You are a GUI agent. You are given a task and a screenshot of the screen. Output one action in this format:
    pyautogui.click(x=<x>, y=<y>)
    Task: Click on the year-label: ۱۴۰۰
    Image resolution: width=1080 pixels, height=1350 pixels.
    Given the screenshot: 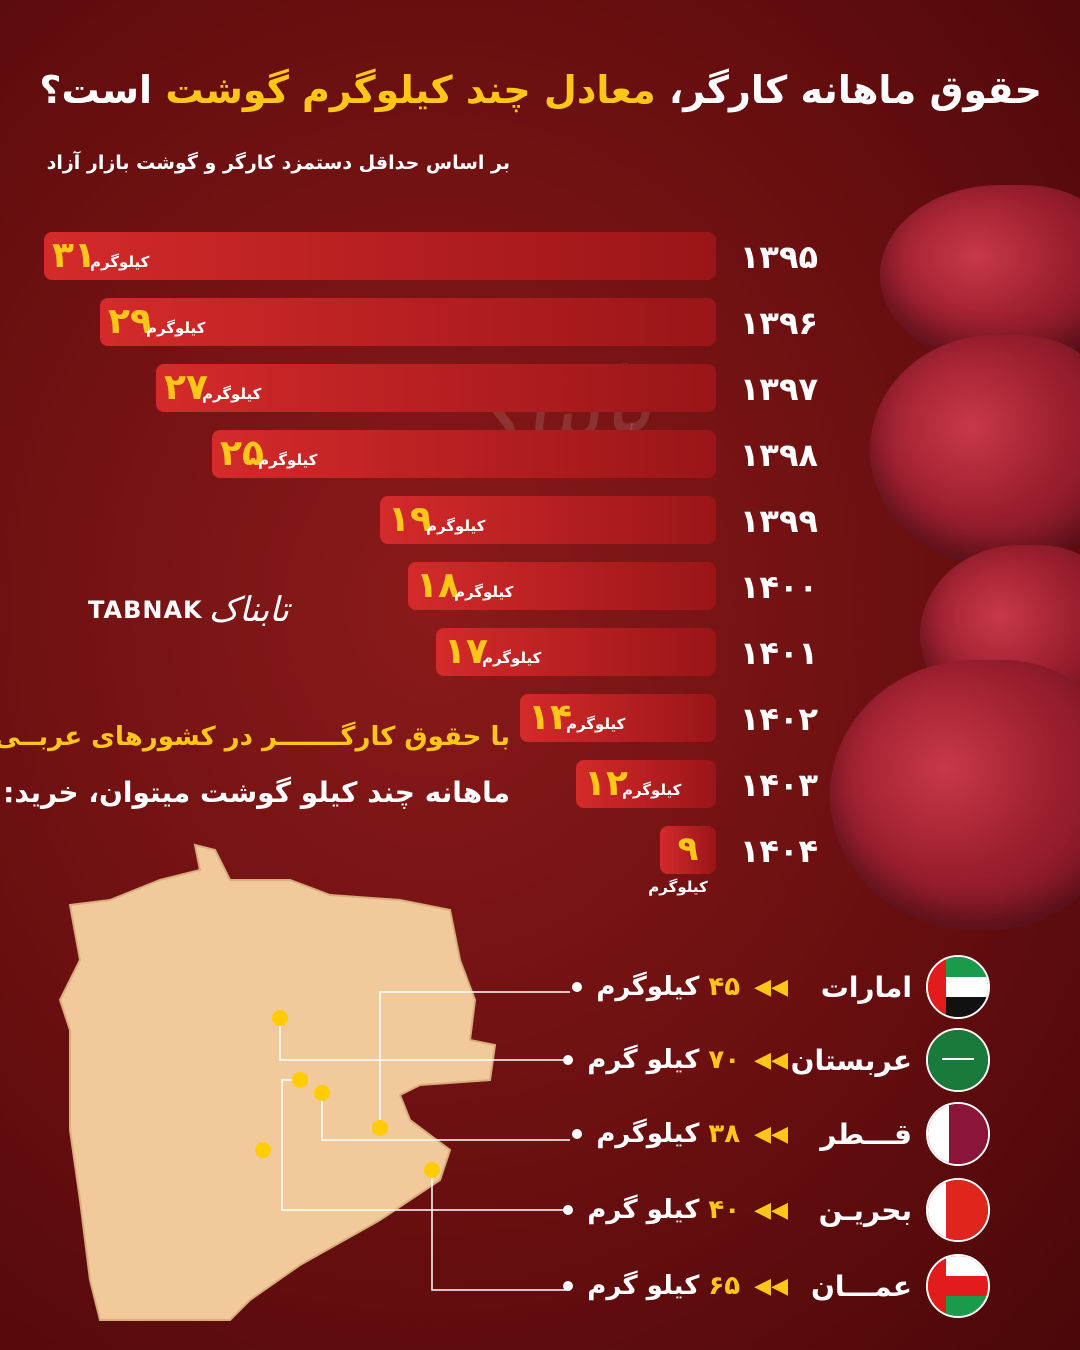 What is the action you would take?
    pyautogui.click(x=779, y=587)
    